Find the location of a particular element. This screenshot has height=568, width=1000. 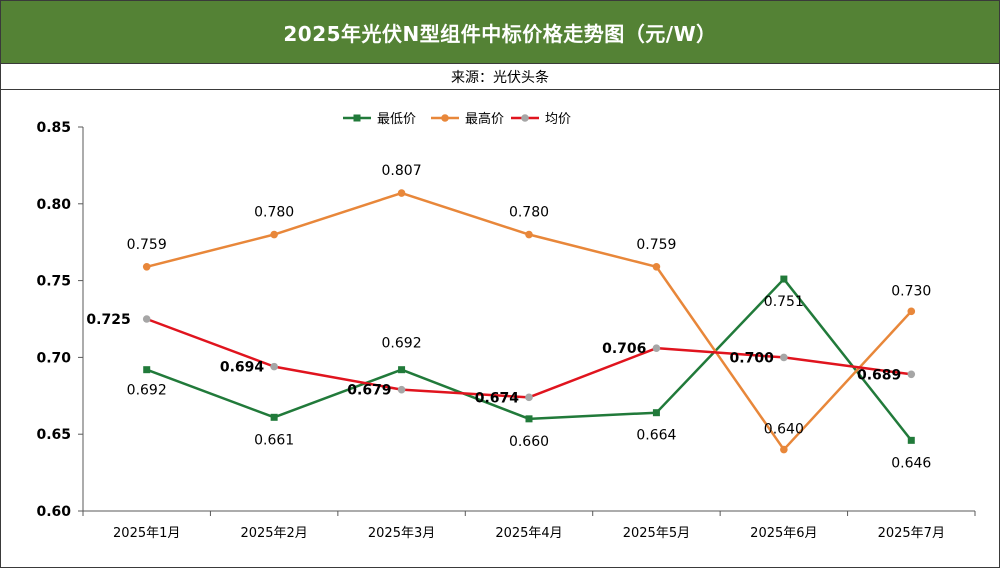

data-label-avg: 0.689 is located at coordinates (879, 375).